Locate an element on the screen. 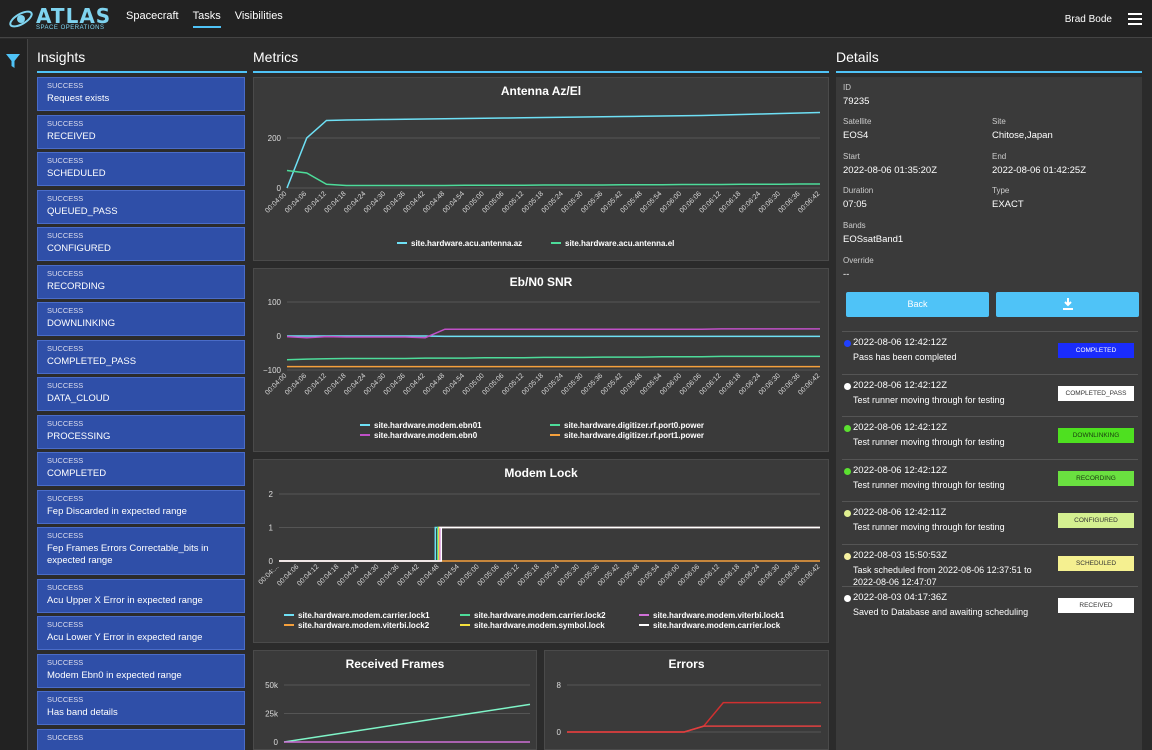 This screenshot has width=1152, height=750. hamburger-menu-icon is located at coordinates (1135, 19).